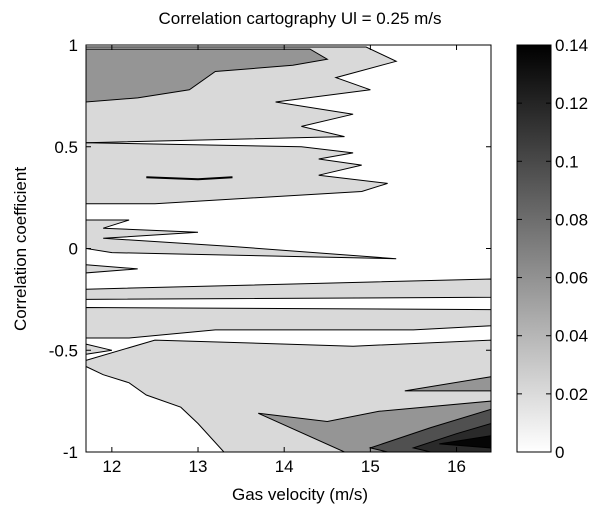  I want to click on x-tick-label: 14, so click(284, 466).